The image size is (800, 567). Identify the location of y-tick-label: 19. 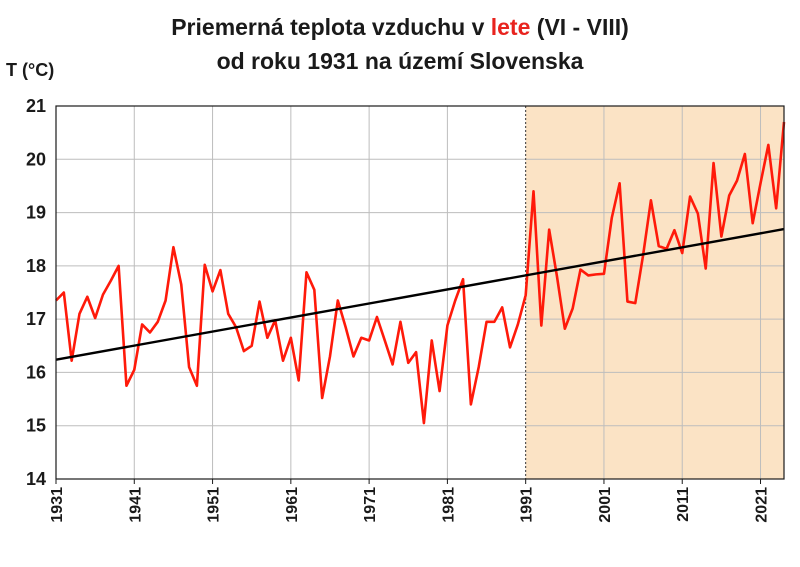
(36, 213).